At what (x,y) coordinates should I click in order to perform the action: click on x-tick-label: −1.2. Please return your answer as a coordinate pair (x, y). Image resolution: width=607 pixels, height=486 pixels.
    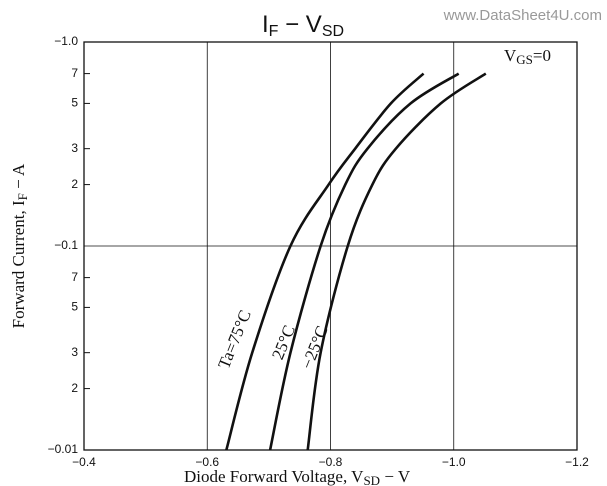
    Looking at the image, I should click on (577, 462).